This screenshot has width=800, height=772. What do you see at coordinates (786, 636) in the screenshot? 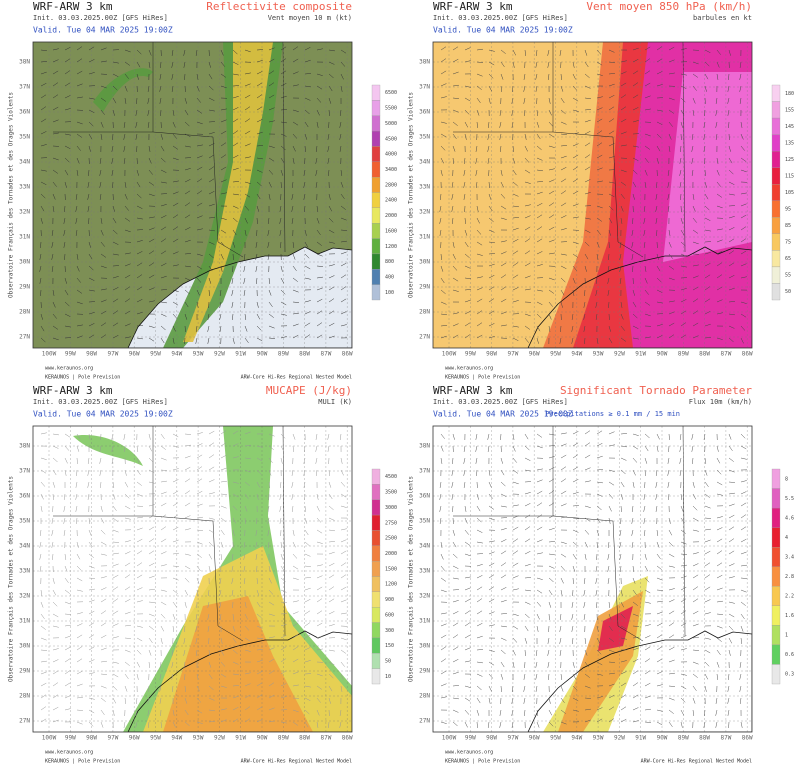
I see `colorbar-label: 1` at bounding box center [786, 636].